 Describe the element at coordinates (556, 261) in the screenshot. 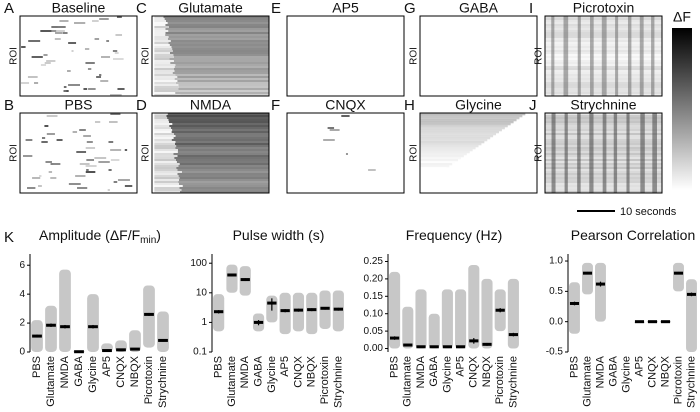

I see `y-tick-label: 1.0` at that location.